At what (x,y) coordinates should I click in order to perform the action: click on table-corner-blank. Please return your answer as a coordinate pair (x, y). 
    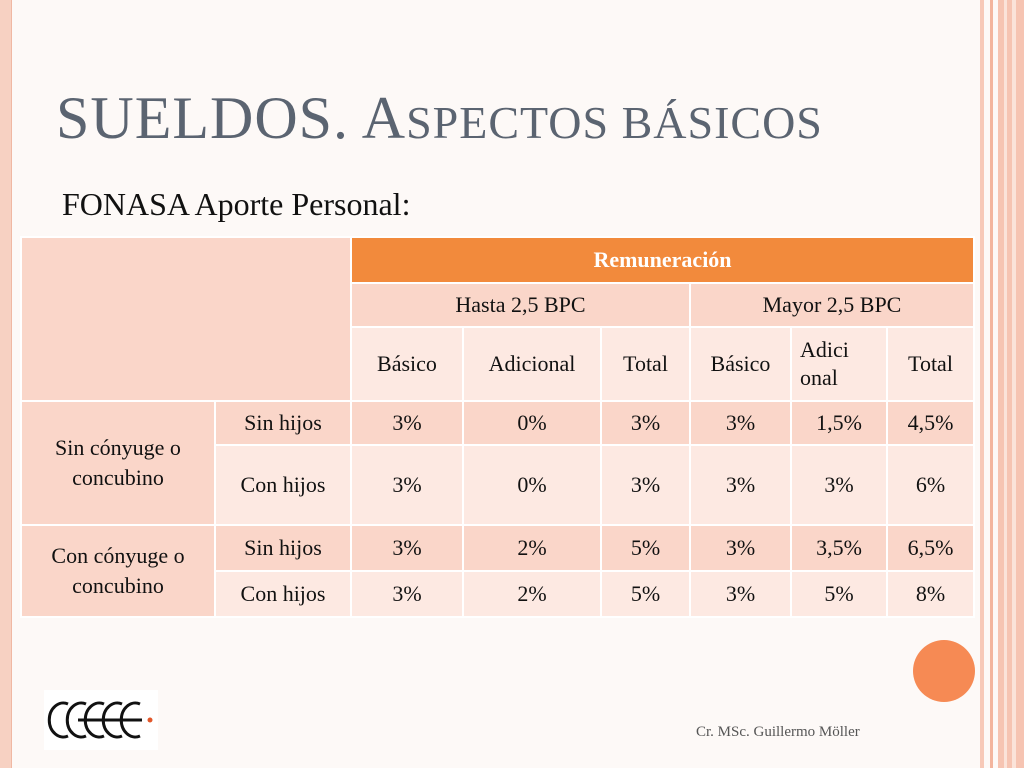
    Looking at the image, I should click on (186, 319).